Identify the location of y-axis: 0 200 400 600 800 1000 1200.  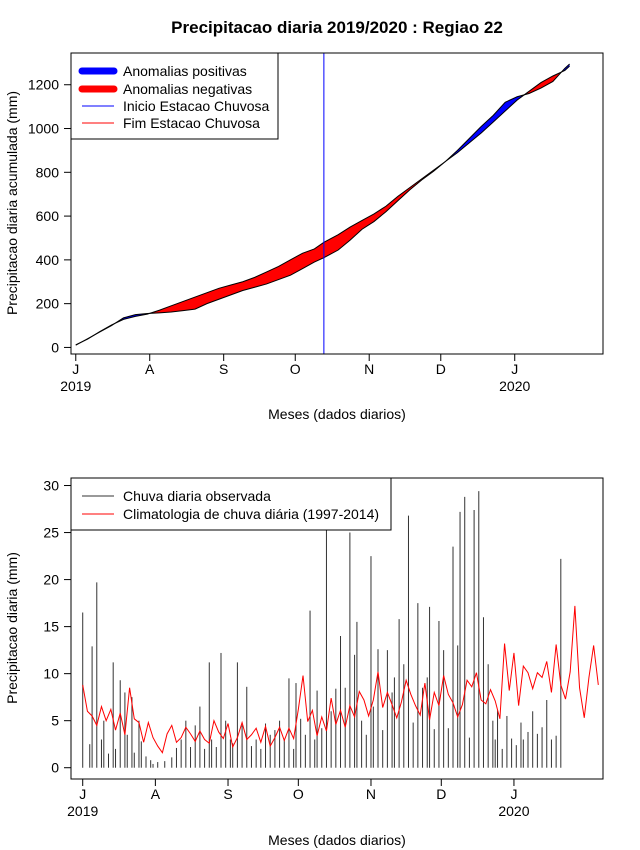
(49, 216).